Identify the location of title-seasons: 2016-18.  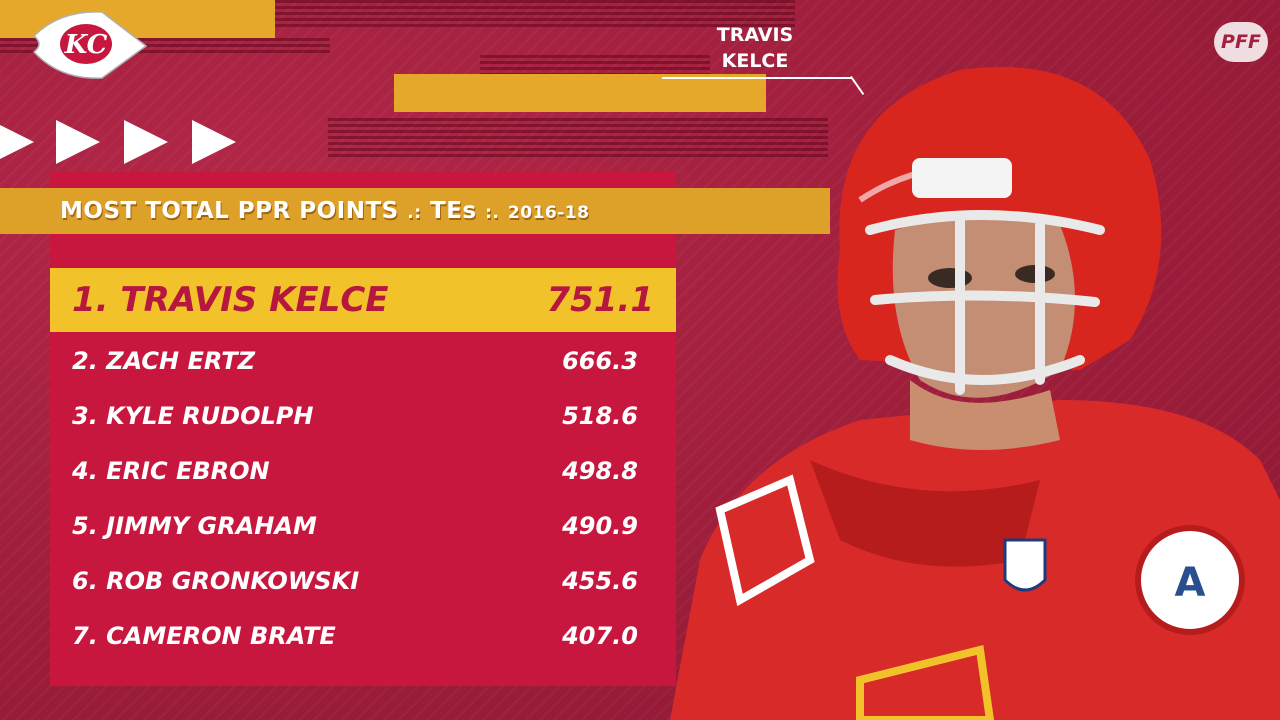
(548, 213).